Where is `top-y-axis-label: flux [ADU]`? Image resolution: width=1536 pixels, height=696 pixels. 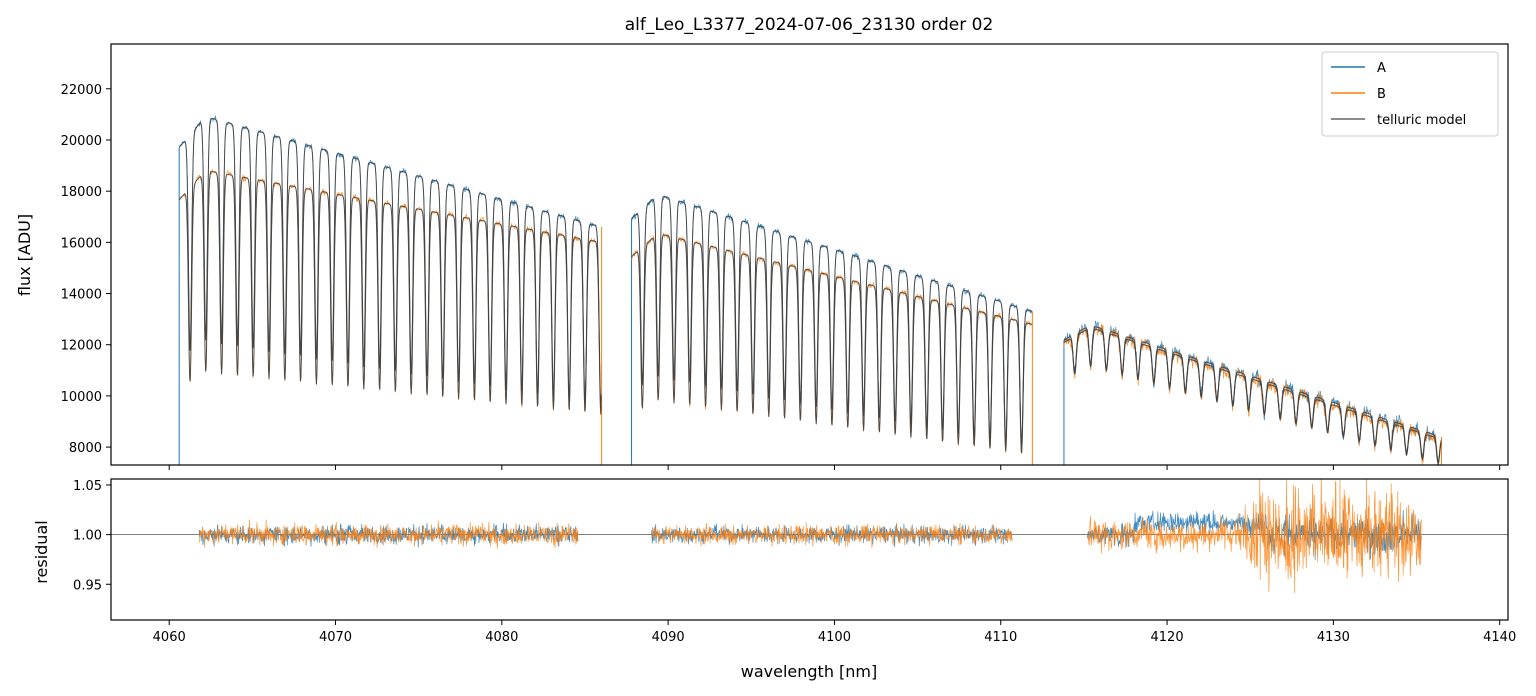 top-y-axis-label: flux [ADU] is located at coordinates (24, 255).